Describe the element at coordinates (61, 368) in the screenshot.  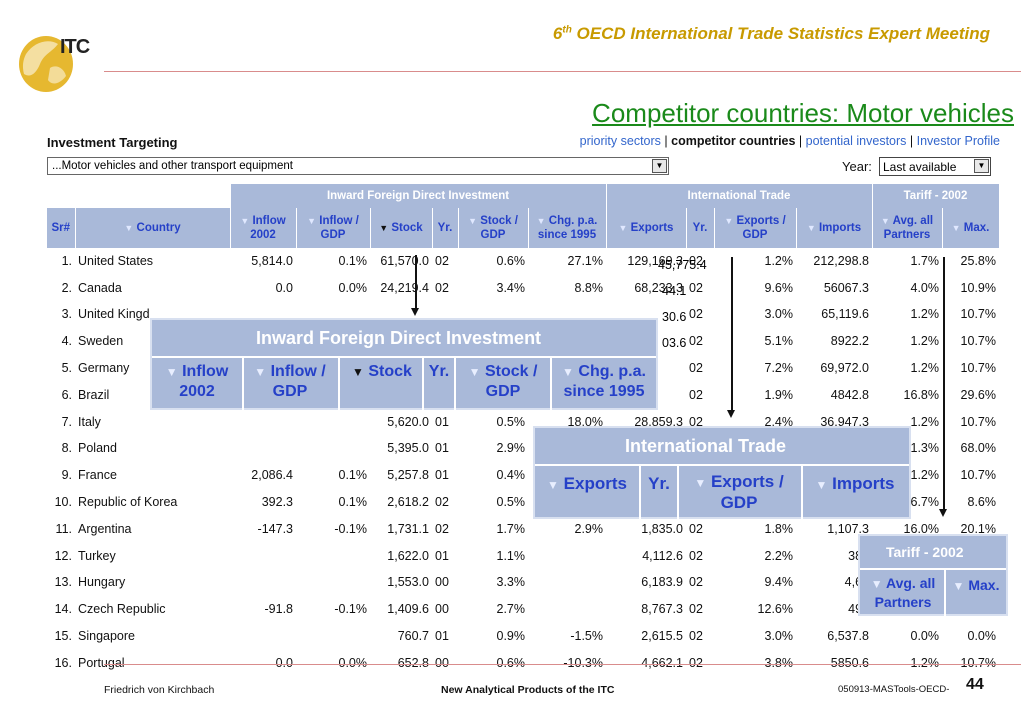
I see `table-cell: 5.` at that location.